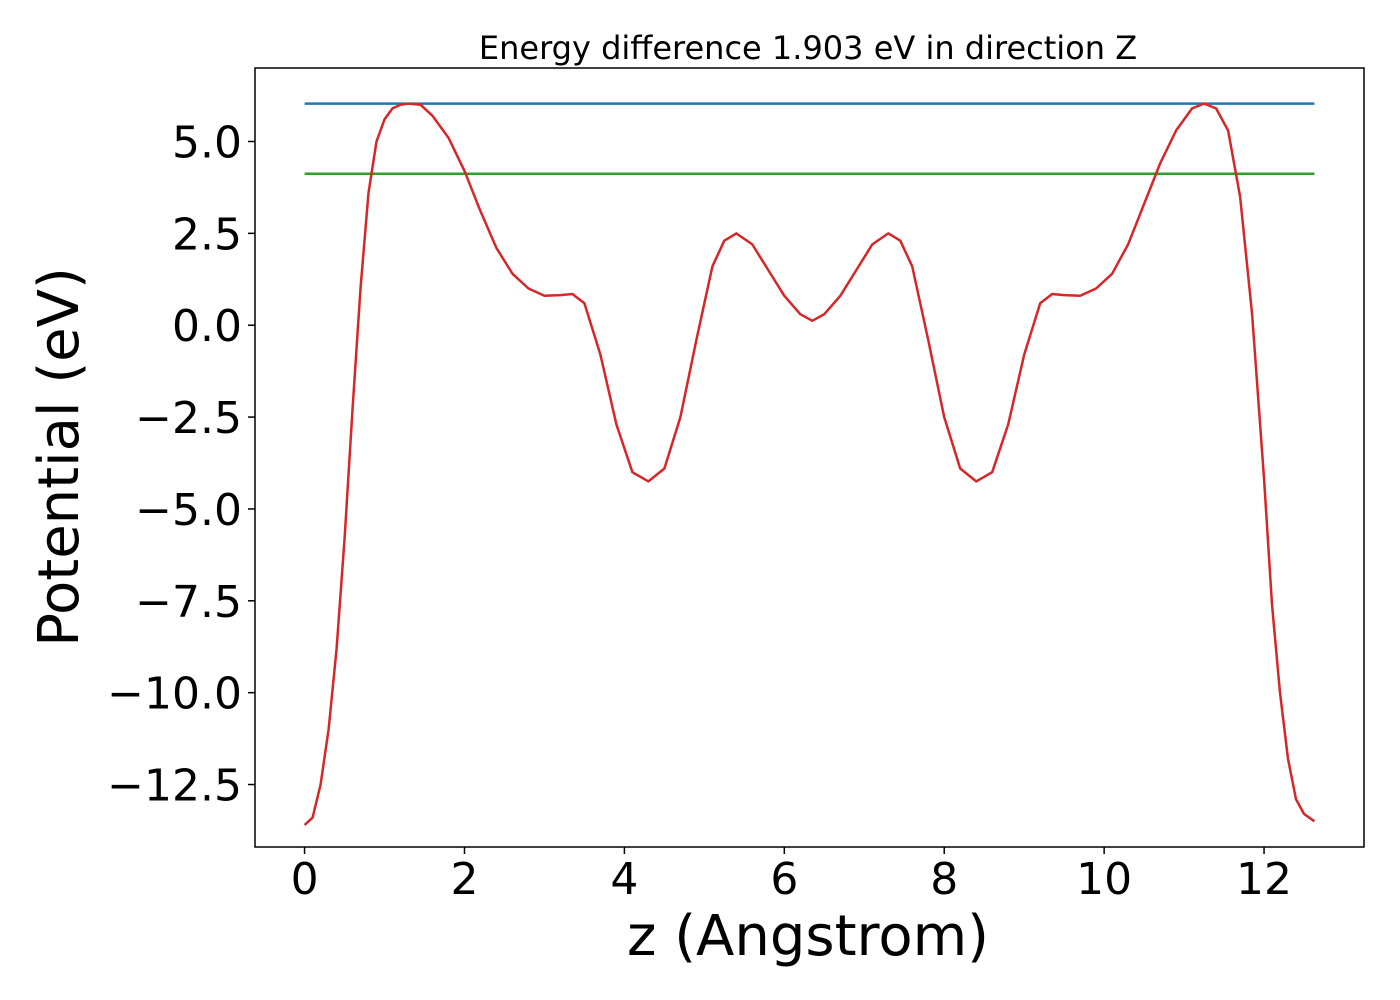 Image resolution: width=1400 pixels, height=1000 pixels. What do you see at coordinates (1104, 879) in the screenshot?
I see `x-tick-label: 10` at bounding box center [1104, 879].